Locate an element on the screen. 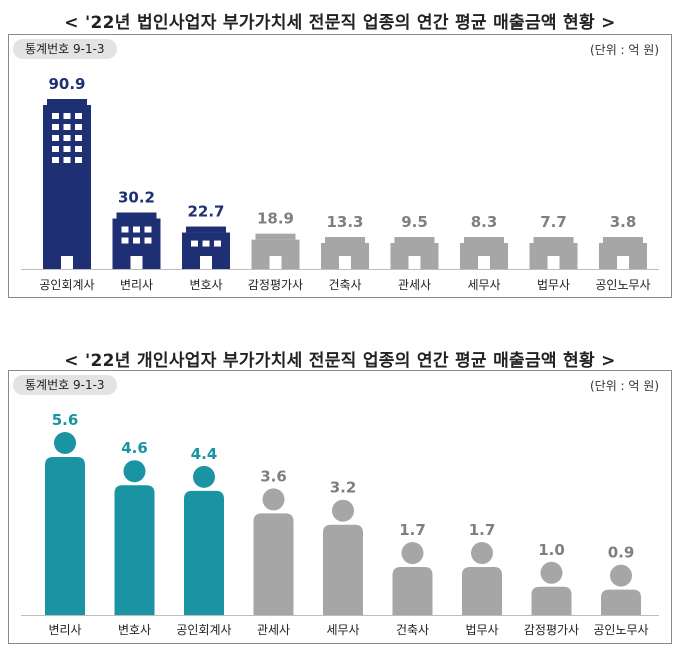  value-label: 8.3 is located at coordinates (484, 222).